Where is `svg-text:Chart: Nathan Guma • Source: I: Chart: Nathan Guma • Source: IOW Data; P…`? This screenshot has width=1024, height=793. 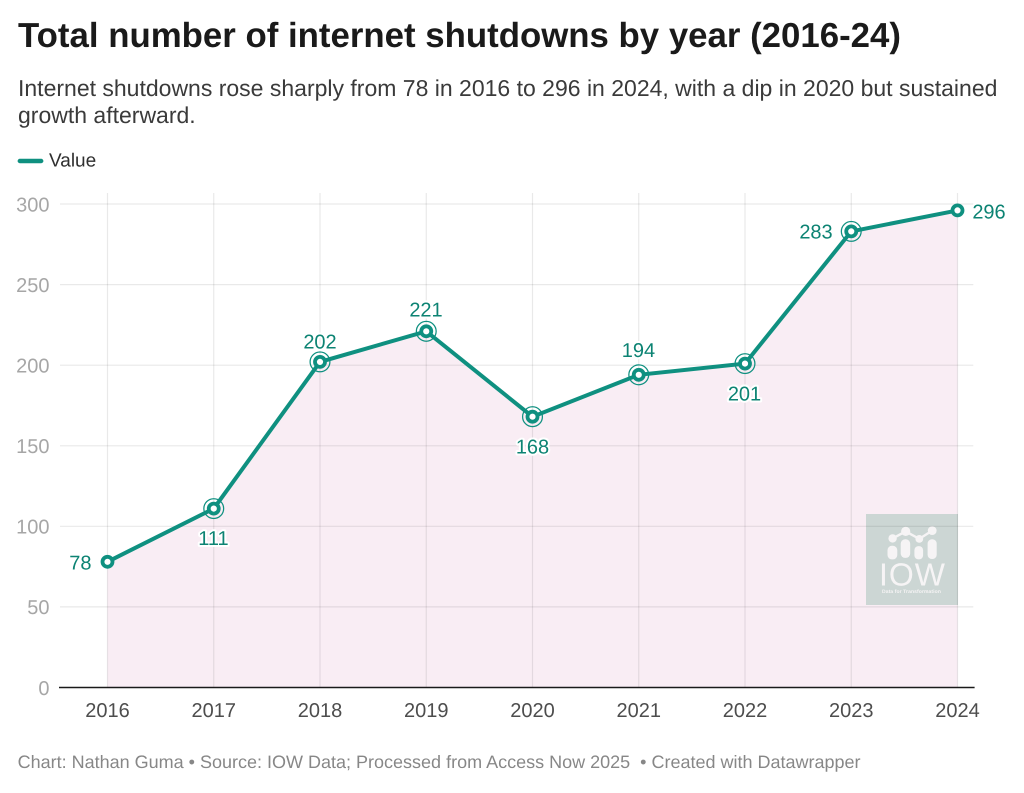
svg-text:Chart: Nathan Guma • Source: I: Chart: Nathan Guma • Source: IOW Data; P… is located at coordinates (439, 762).